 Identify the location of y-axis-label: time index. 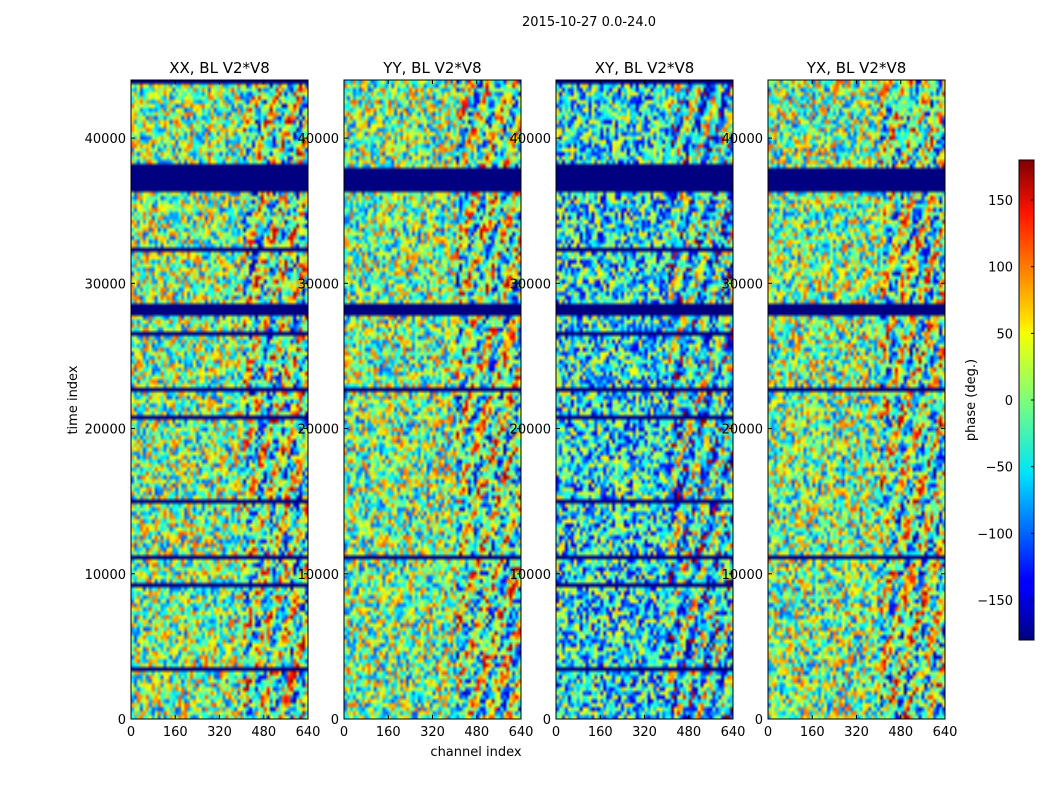
(73, 399).